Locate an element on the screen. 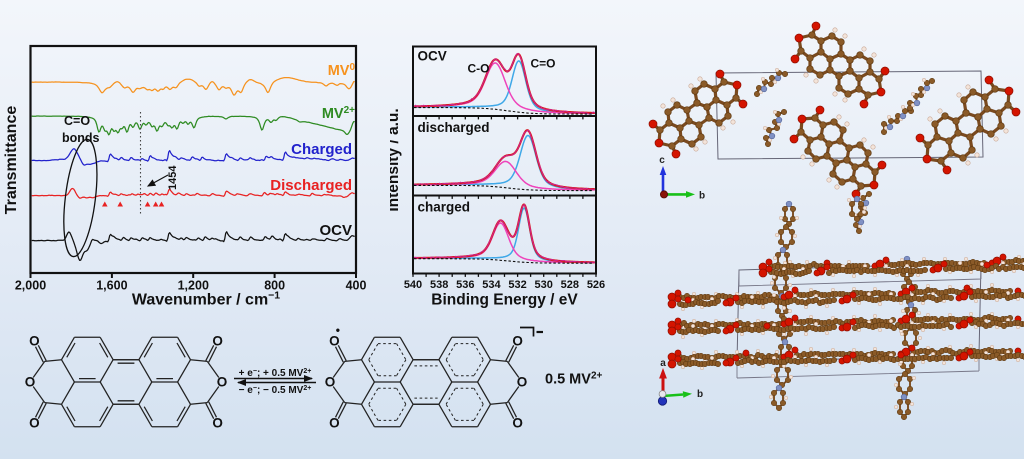 This screenshot has width=1024, height=459. svg-text: 800 is located at coordinates (274, 286).